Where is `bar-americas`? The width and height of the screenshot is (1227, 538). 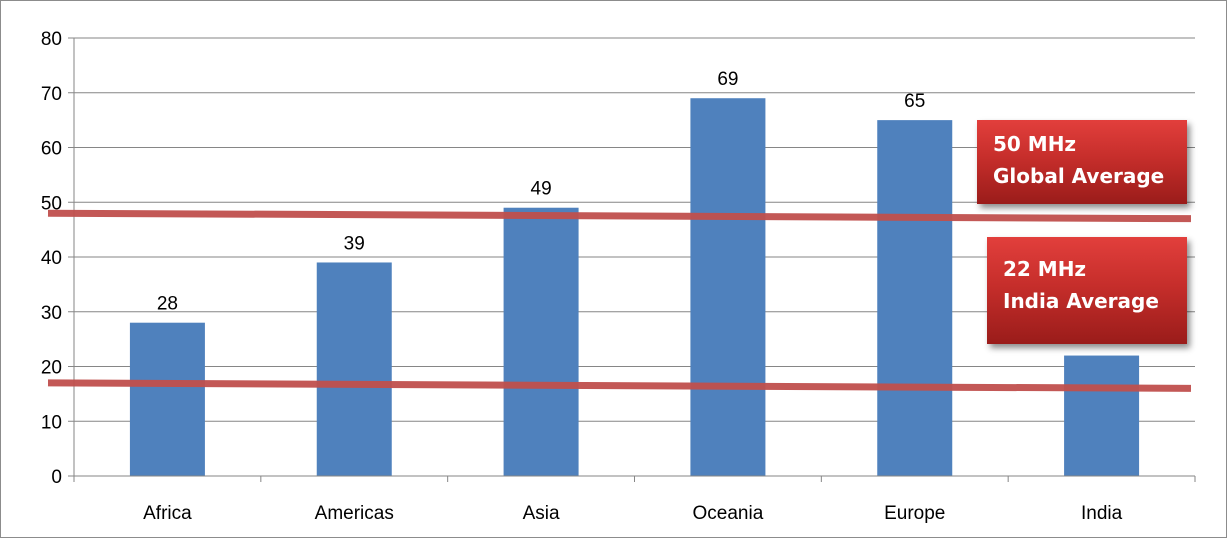 bar-americas is located at coordinates (354, 369).